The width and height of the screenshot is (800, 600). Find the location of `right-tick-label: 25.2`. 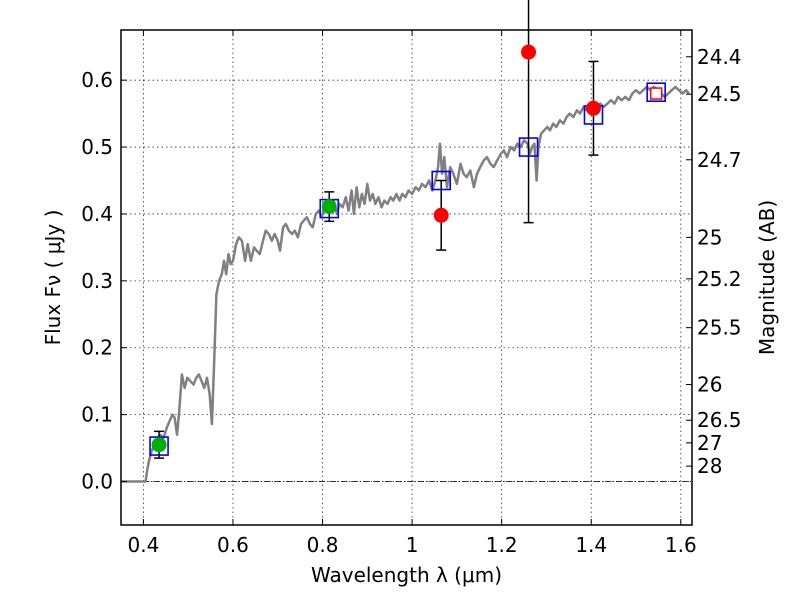

right-tick-label: 25.2 is located at coordinates (719, 279).